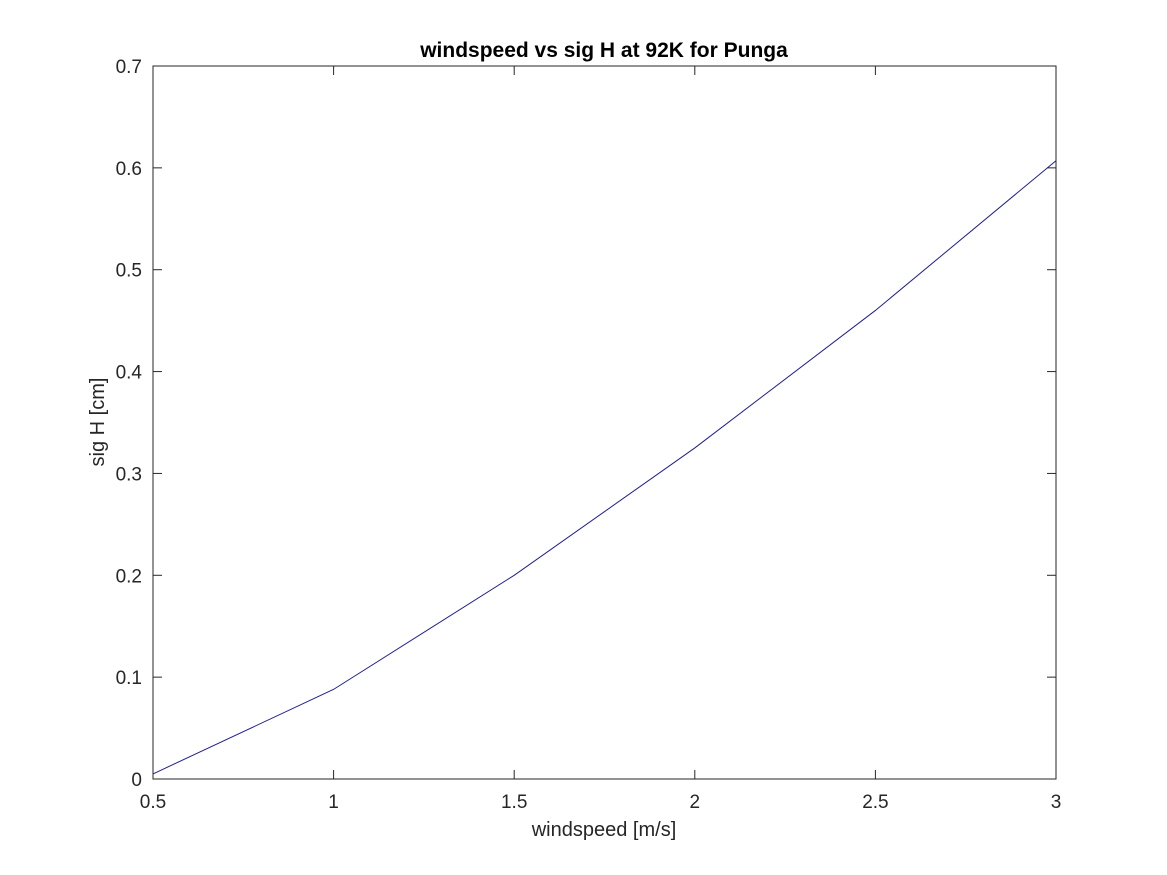 The image size is (1167, 875). What do you see at coordinates (129, 271) in the screenshot?
I see `y-tick-label: 0.5` at bounding box center [129, 271].